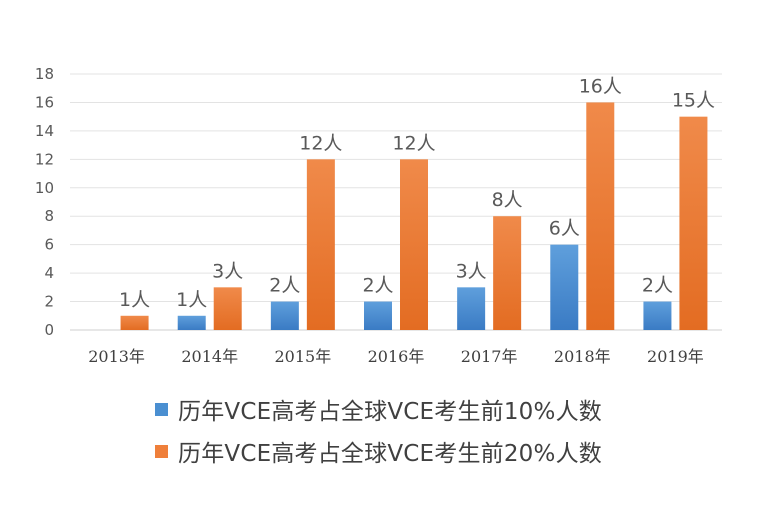 The height and width of the screenshot is (520, 760). What do you see at coordinates (44, 188) in the screenshot?
I see `y-tick-label: 10` at bounding box center [44, 188].